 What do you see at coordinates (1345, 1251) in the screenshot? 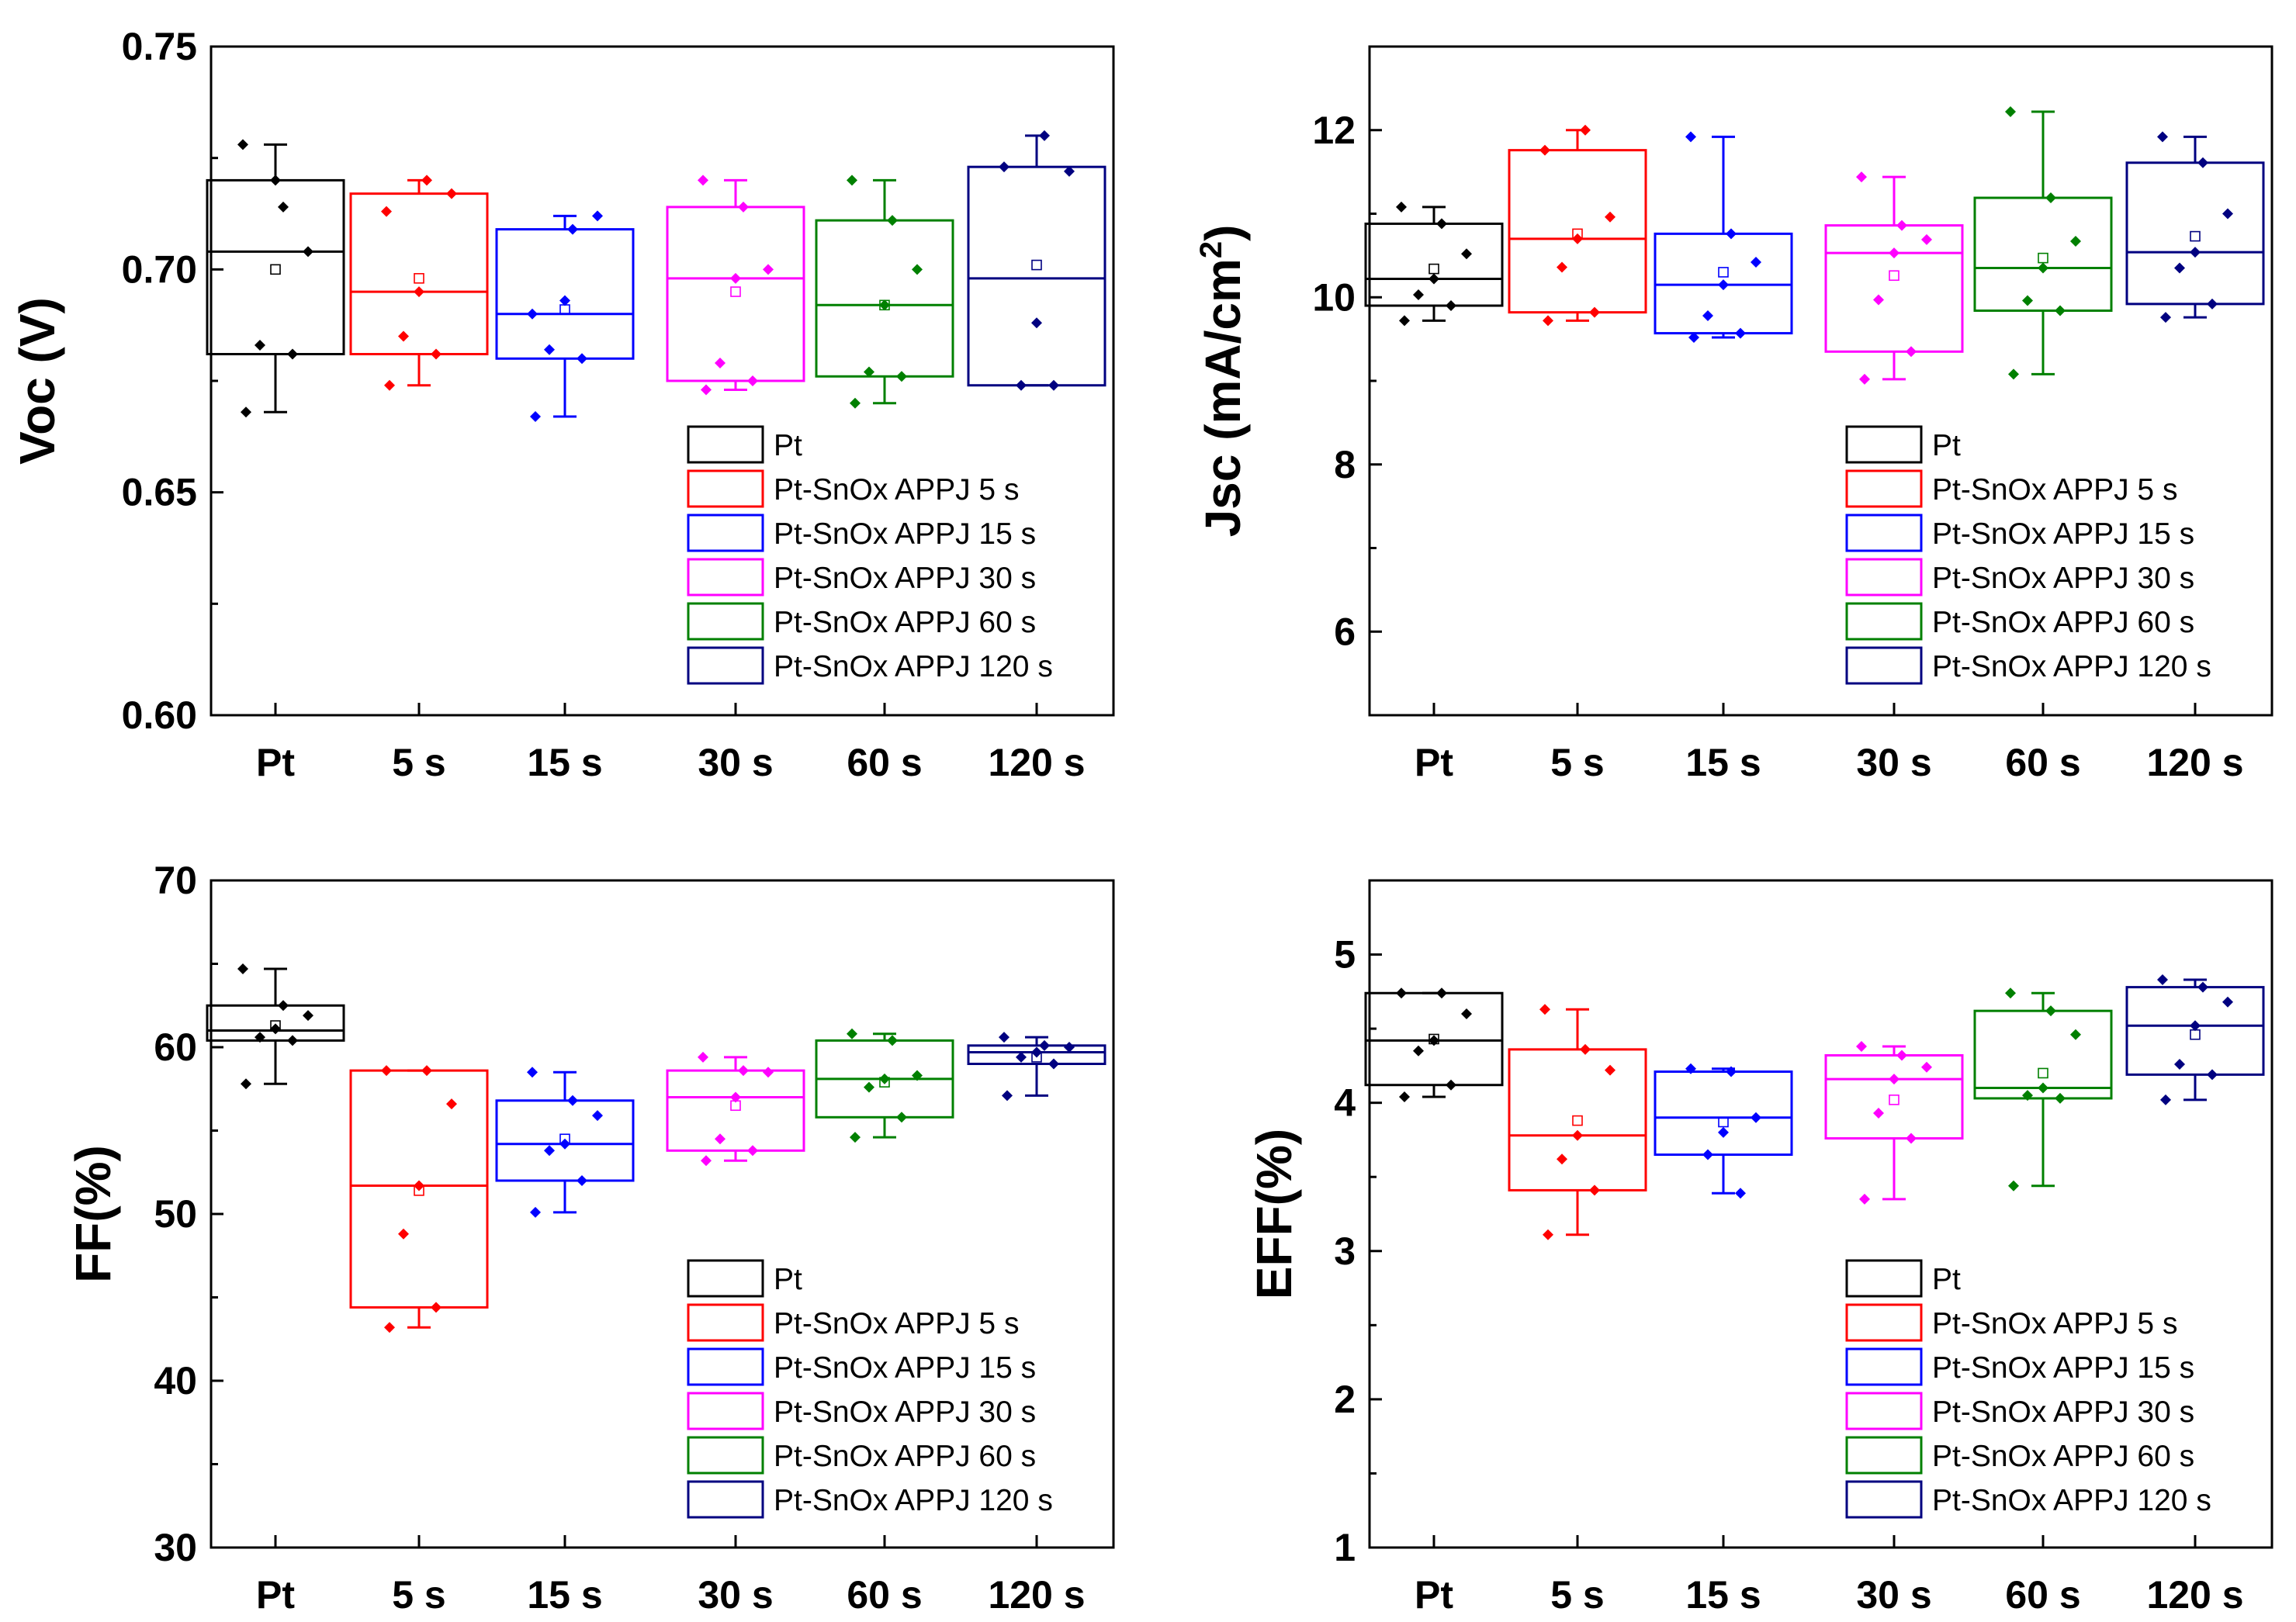
I see `y-tick-label: 3` at bounding box center [1345, 1251].